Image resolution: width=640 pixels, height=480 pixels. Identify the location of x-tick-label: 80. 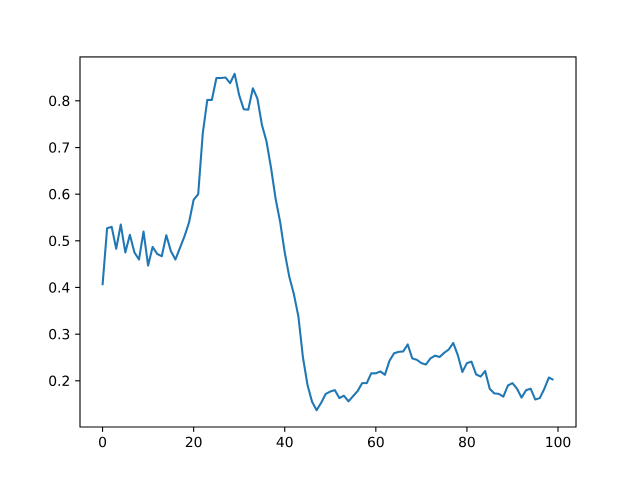
(467, 442).